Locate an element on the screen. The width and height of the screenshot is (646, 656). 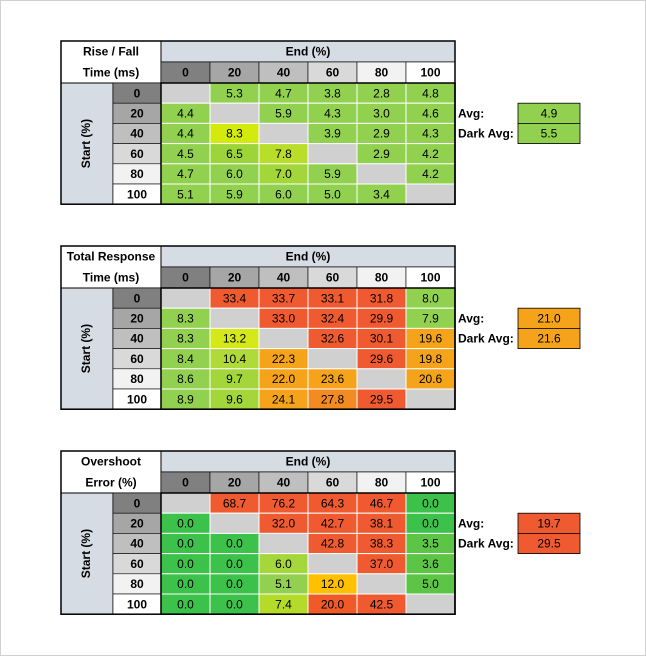
cell-value: 42.5 is located at coordinates (382, 604).